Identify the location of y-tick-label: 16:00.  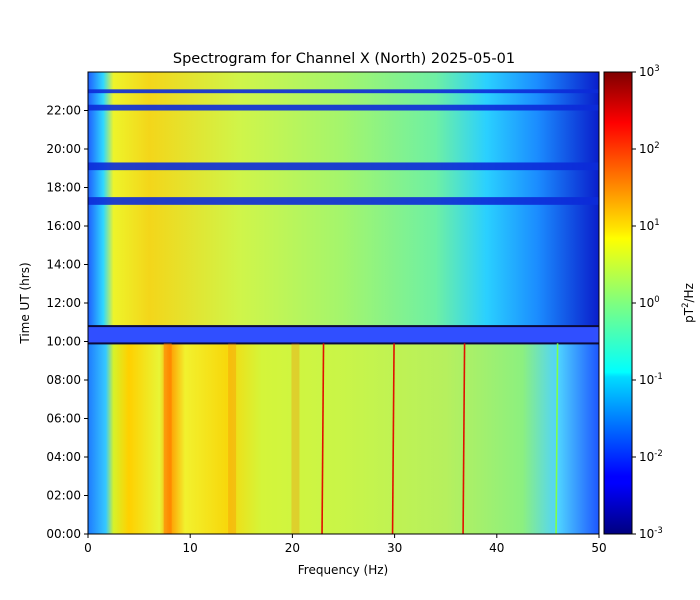
(63, 226).